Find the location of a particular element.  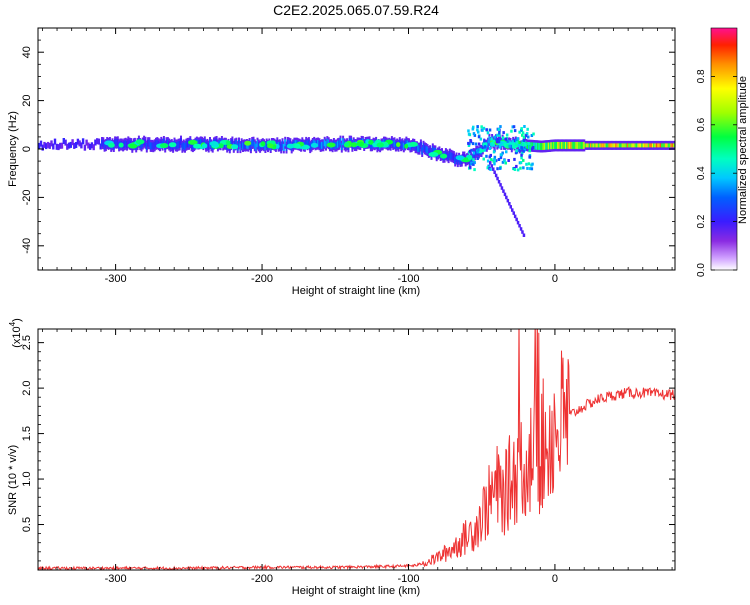

colorbar-tick-label: 0.8 is located at coordinates (701, 76).